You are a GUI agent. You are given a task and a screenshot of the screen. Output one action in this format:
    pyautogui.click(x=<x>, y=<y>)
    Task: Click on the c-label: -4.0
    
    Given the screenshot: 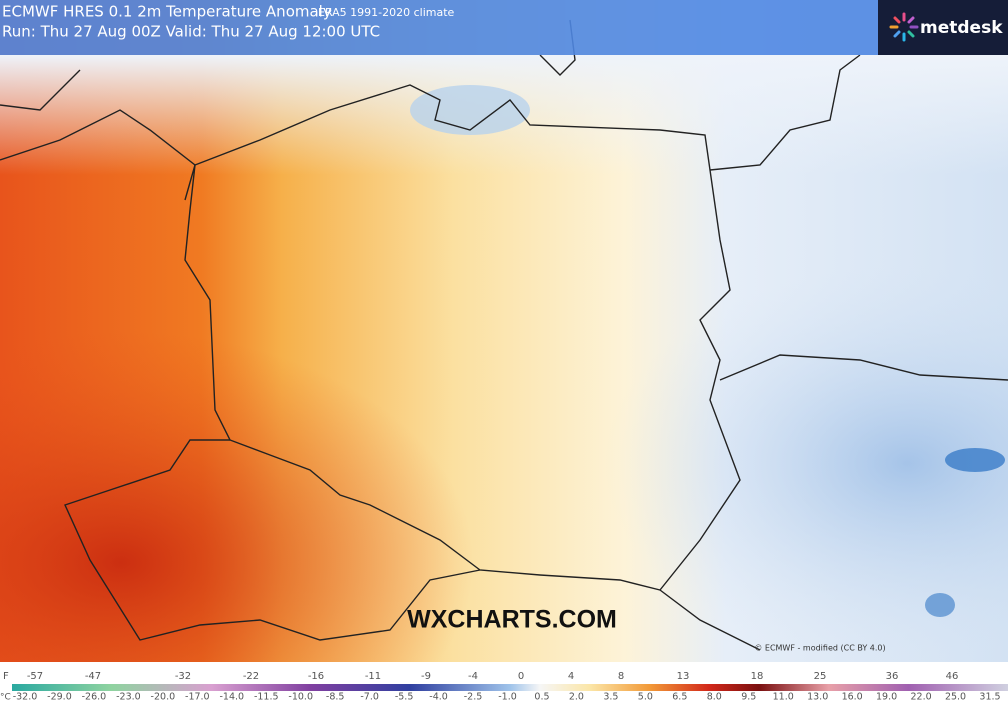 What is the action you would take?
    pyautogui.click(x=438, y=697)
    